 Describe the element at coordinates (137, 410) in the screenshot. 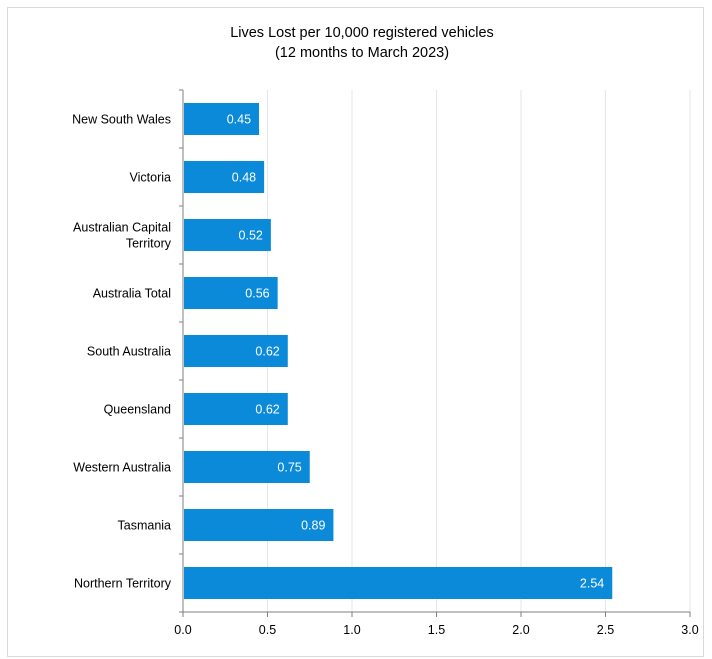

I see `category-label: Queensland` at that location.